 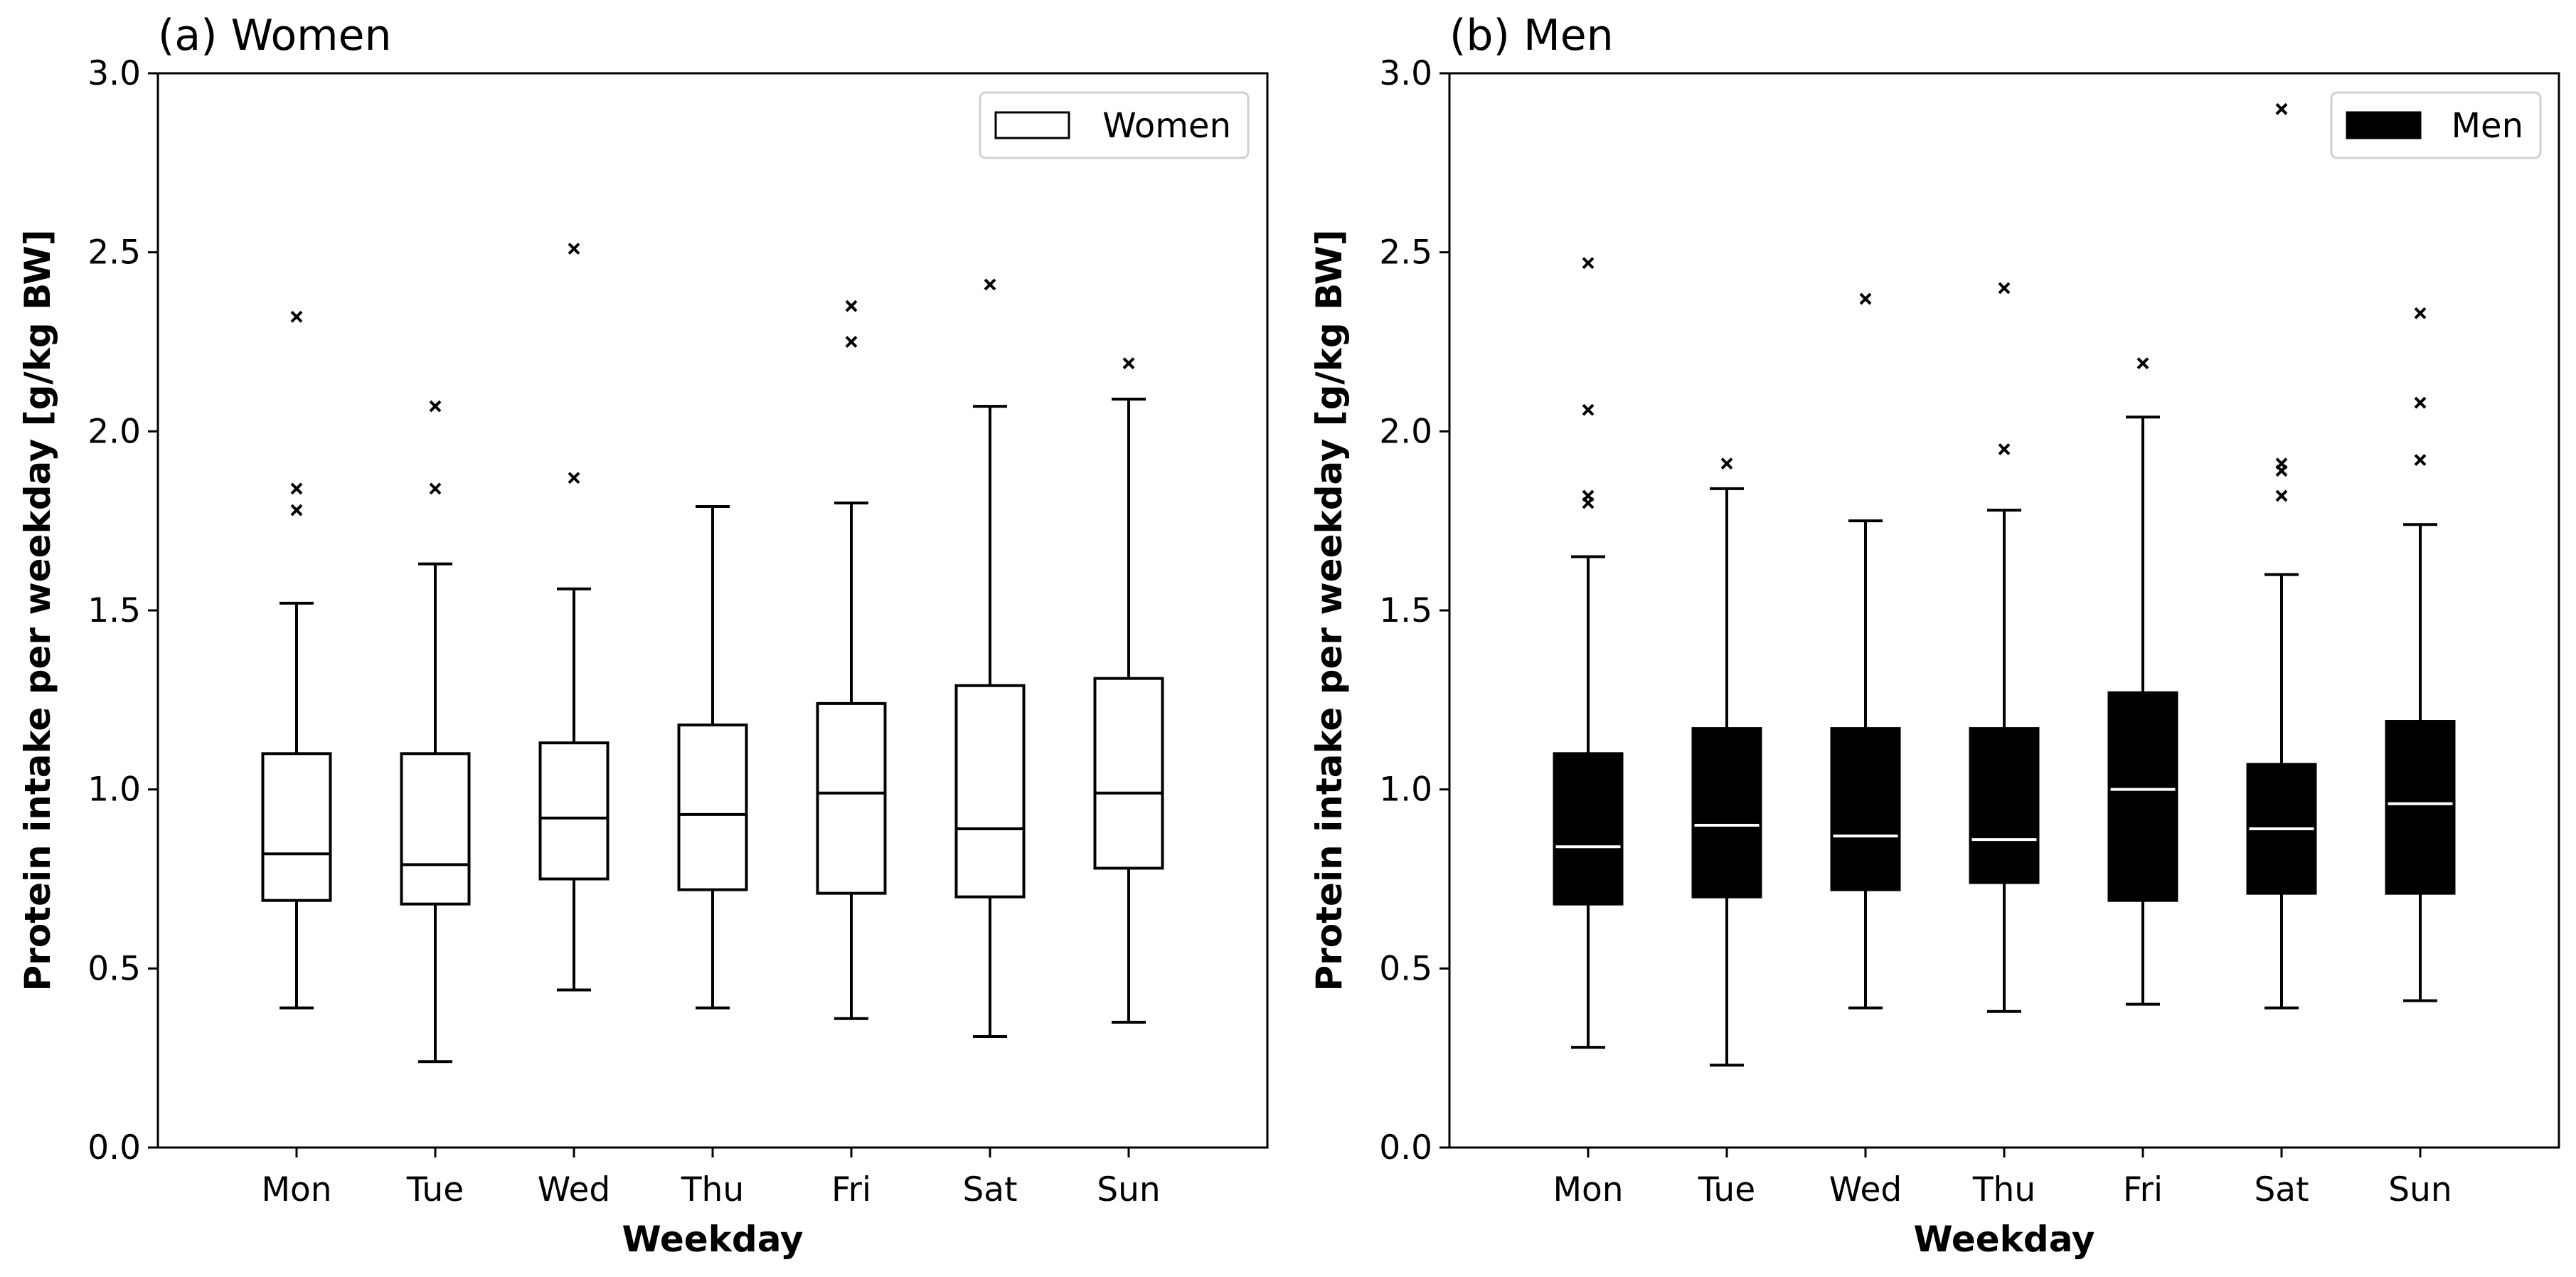 I want to click on legend-label: Women, so click(x=1166, y=126).